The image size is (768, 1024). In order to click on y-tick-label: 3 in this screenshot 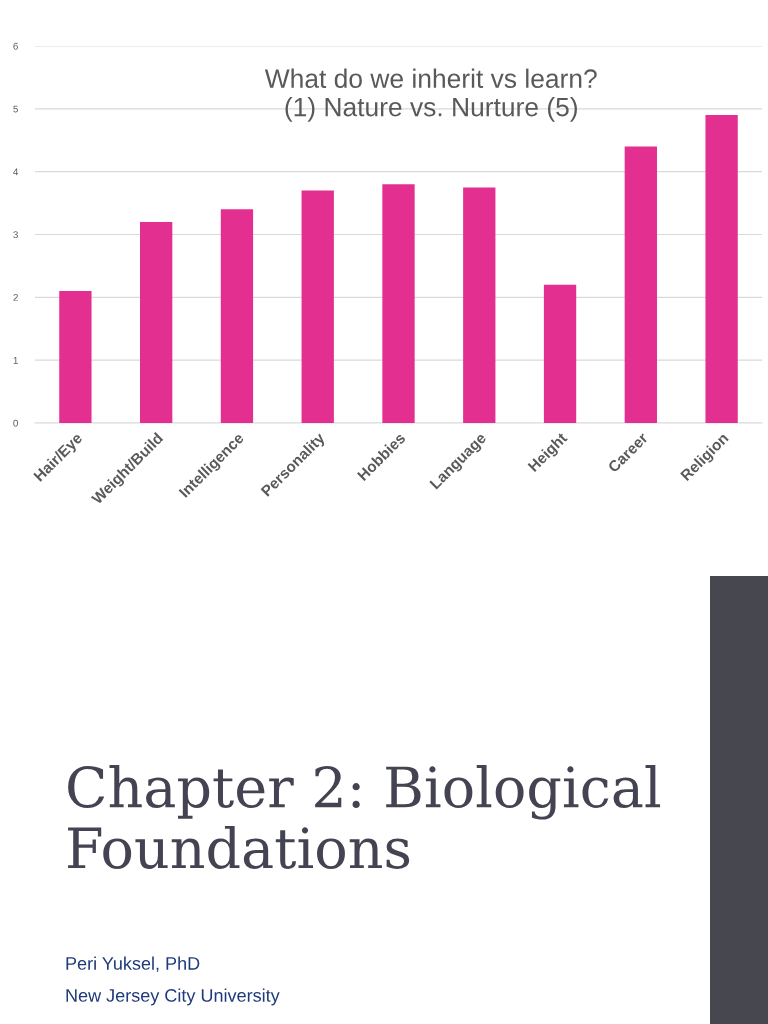, I will do `click(15, 235)`.